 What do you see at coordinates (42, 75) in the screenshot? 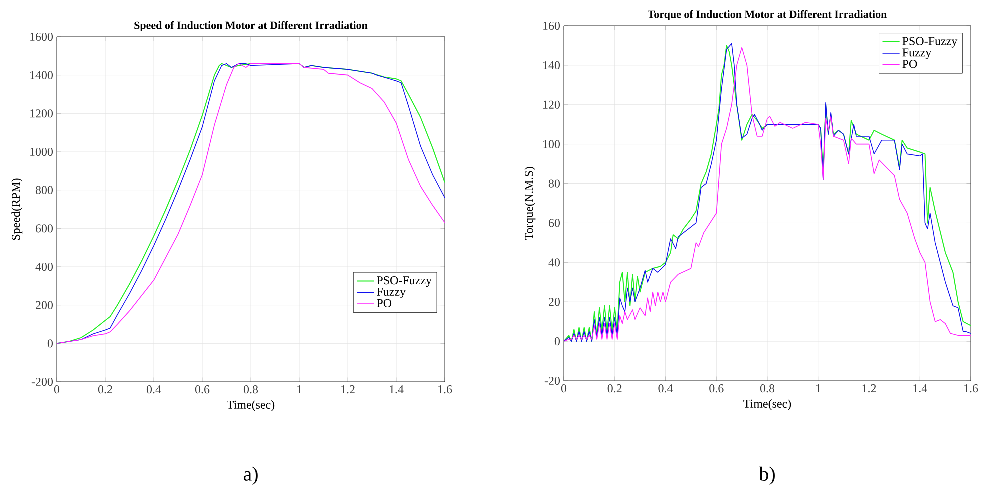
I see `y-tick-label: 1400` at bounding box center [42, 75].